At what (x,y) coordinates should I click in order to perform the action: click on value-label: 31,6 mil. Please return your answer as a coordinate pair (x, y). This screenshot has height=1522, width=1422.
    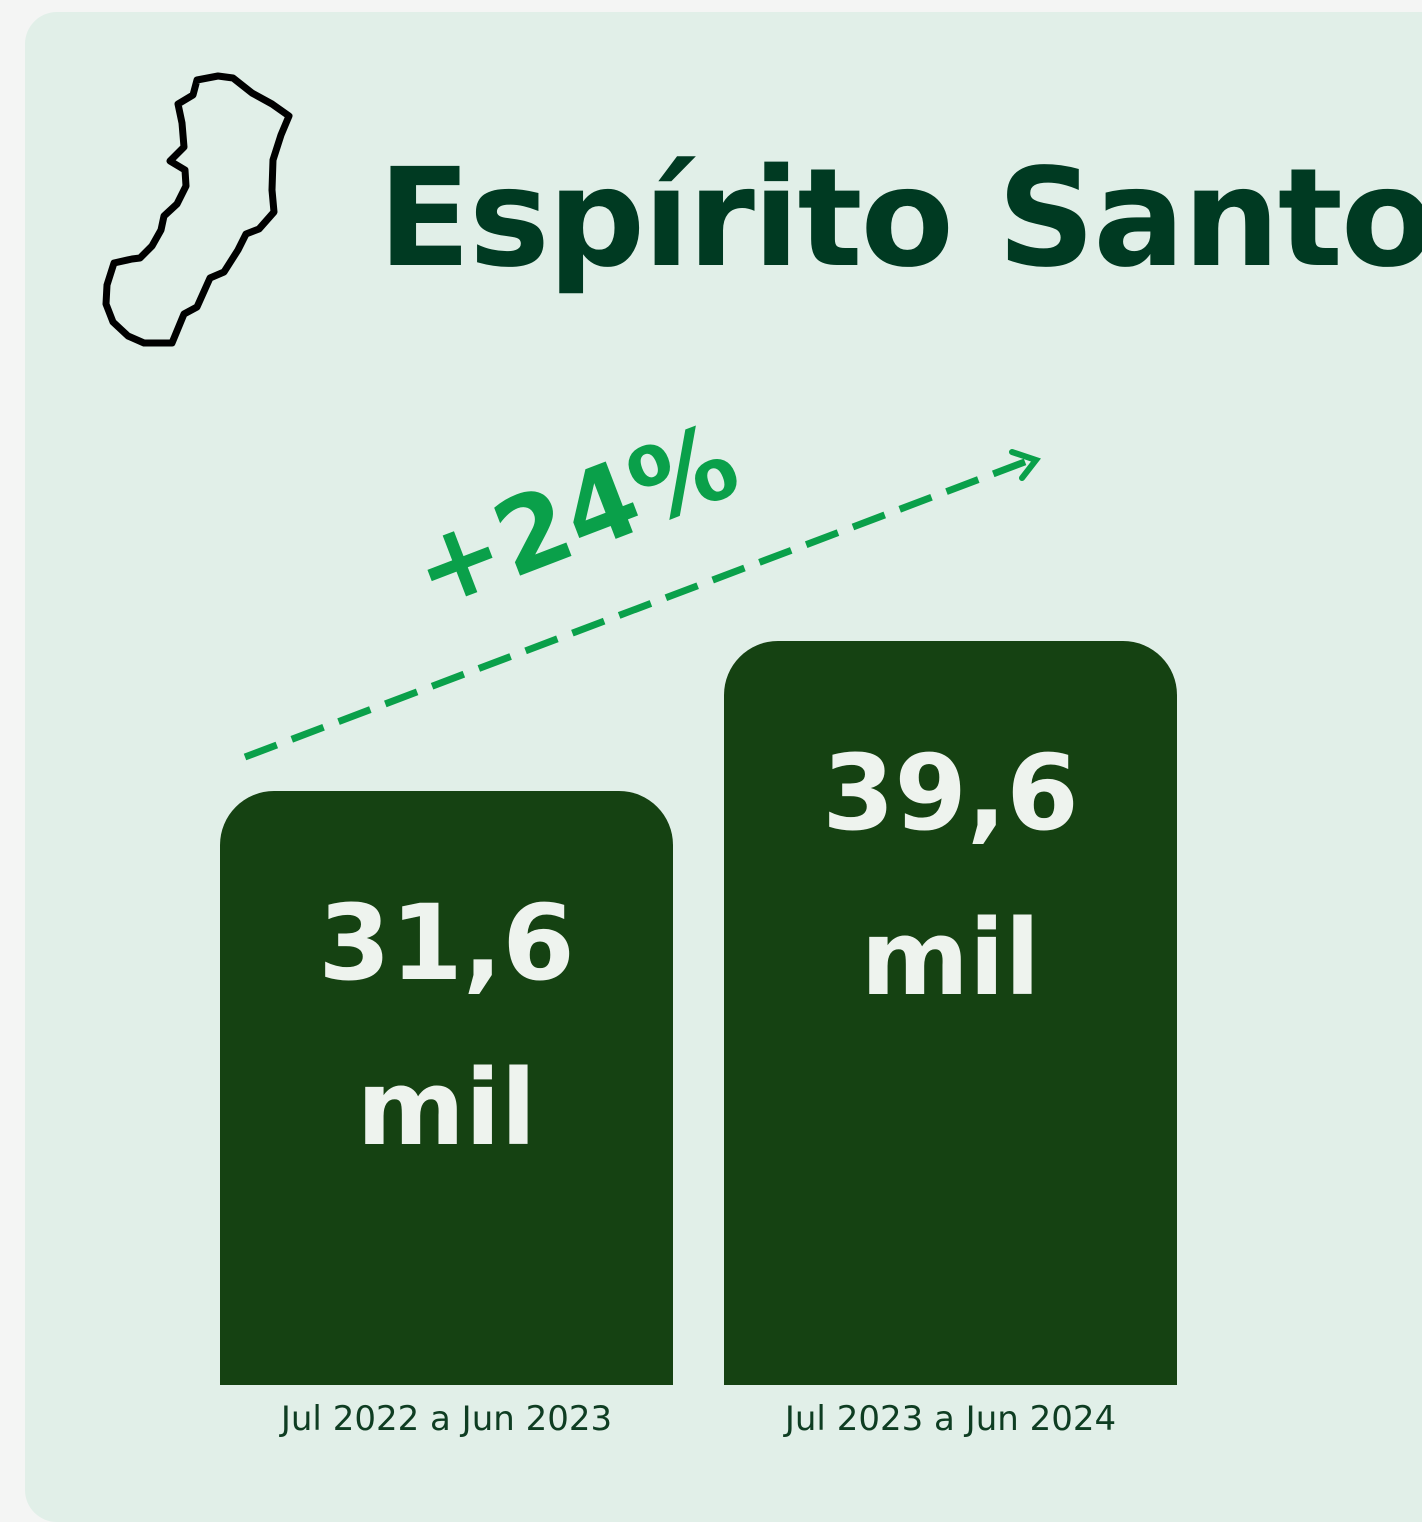
    Looking at the image, I should click on (446, 1026).